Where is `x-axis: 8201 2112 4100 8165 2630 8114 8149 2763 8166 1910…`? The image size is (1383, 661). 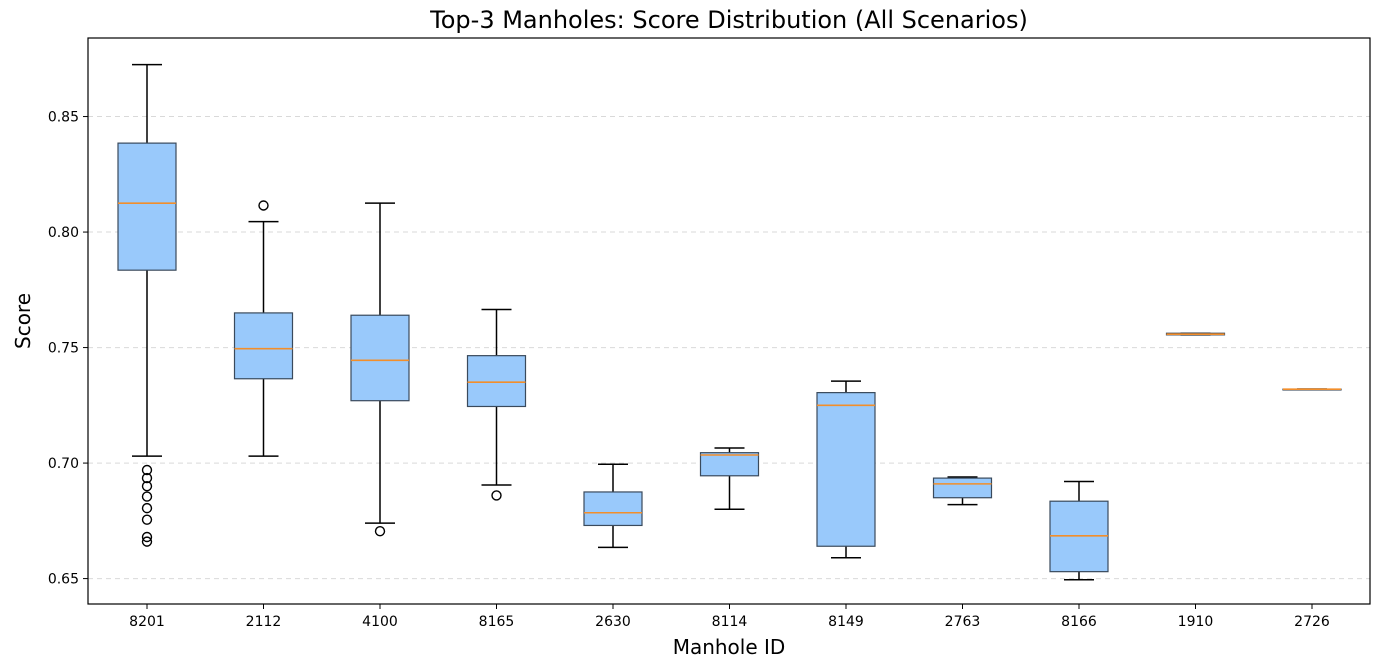
x-axis: 8201 2112 4100 8165 2630 8114 8149 2763 8166 1910… is located at coordinates (729, 617).